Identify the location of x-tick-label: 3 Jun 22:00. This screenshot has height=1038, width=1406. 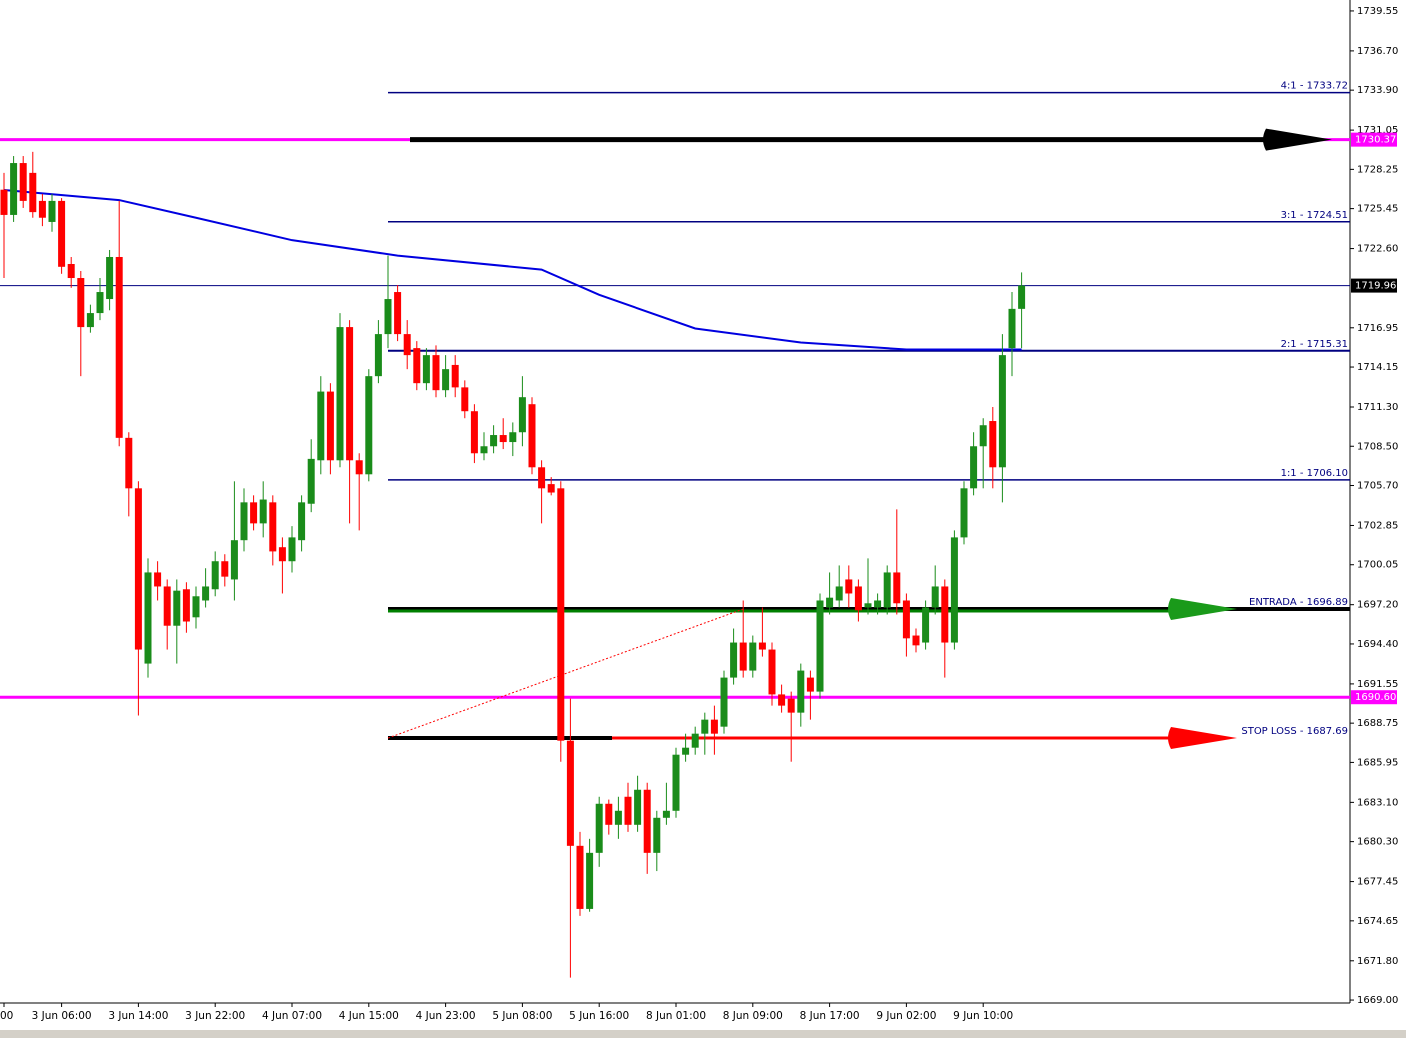
(215, 1016).